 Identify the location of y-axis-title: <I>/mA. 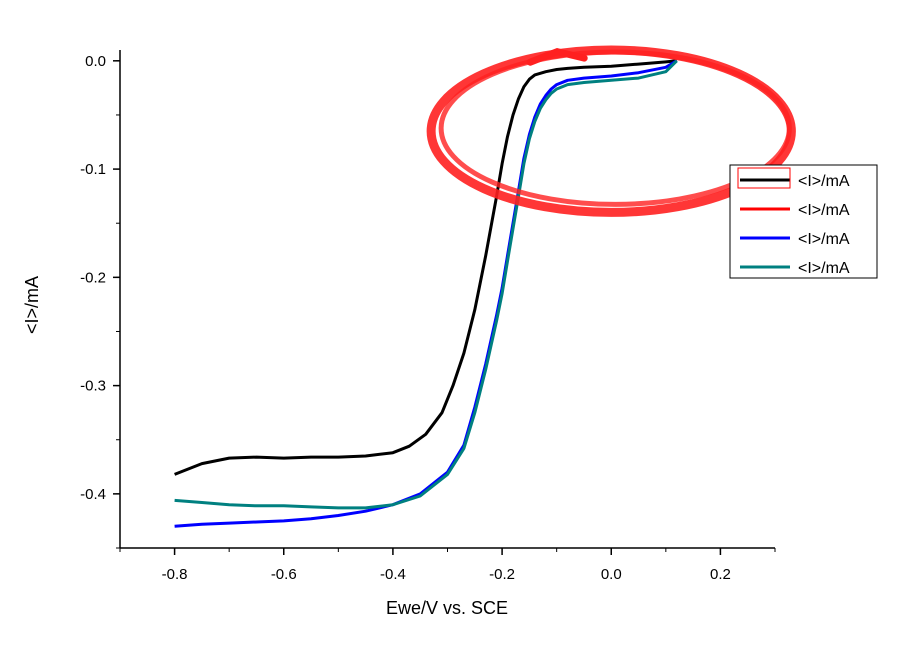
(32, 305).